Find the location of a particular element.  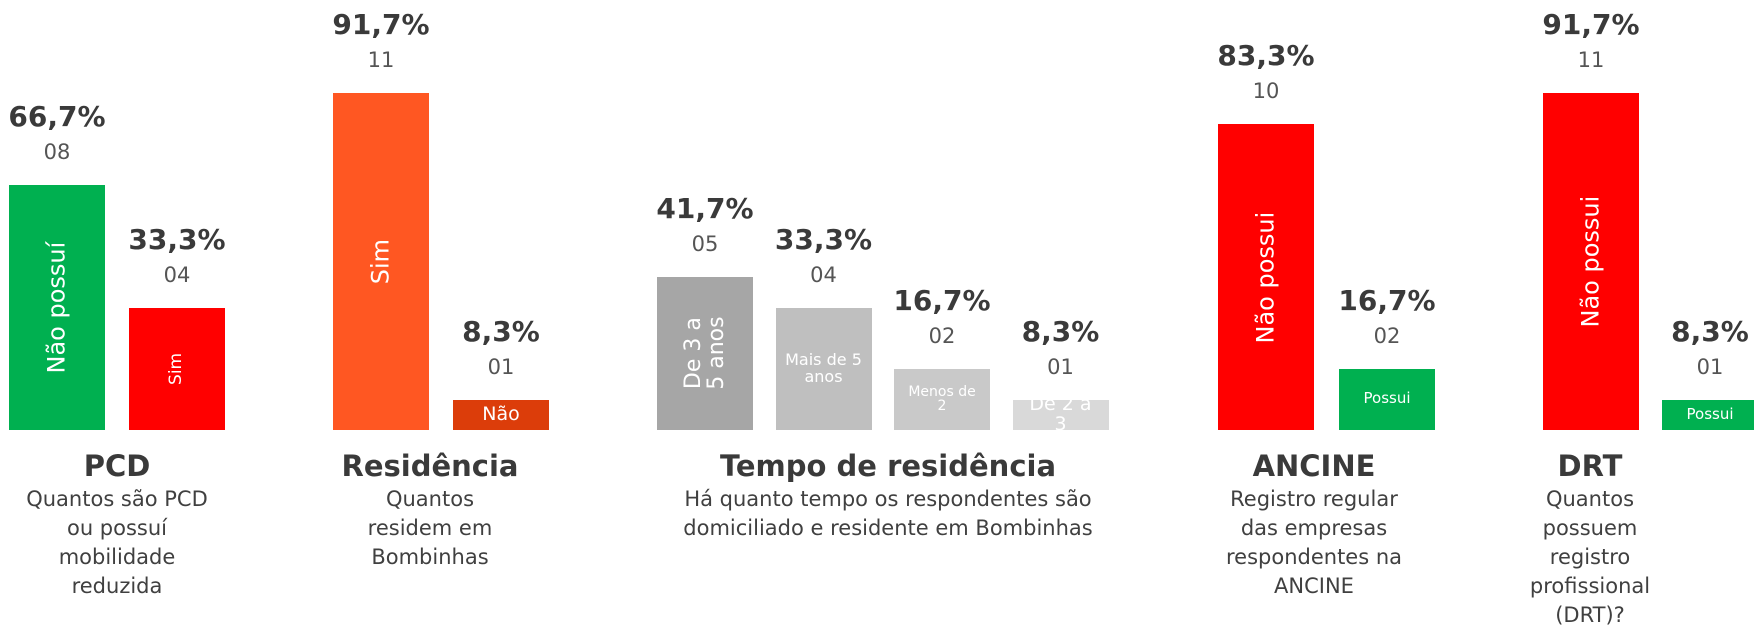

chart-subtitle: Quantos residem em Bombinhas is located at coordinates (430, 528).